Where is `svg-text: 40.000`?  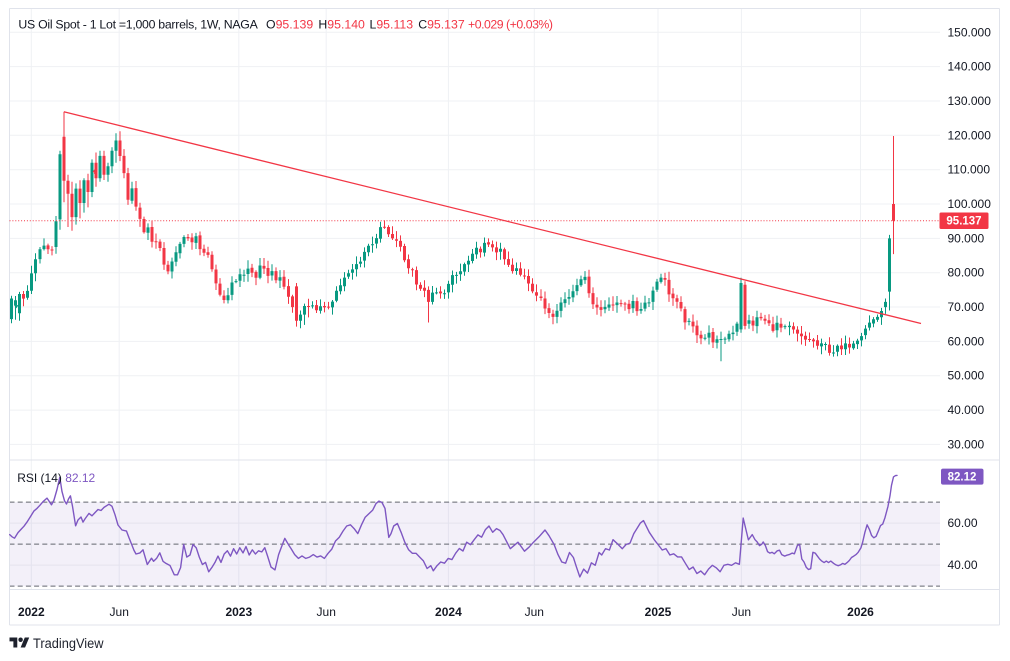 svg-text: 40.000 is located at coordinates (966, 410).